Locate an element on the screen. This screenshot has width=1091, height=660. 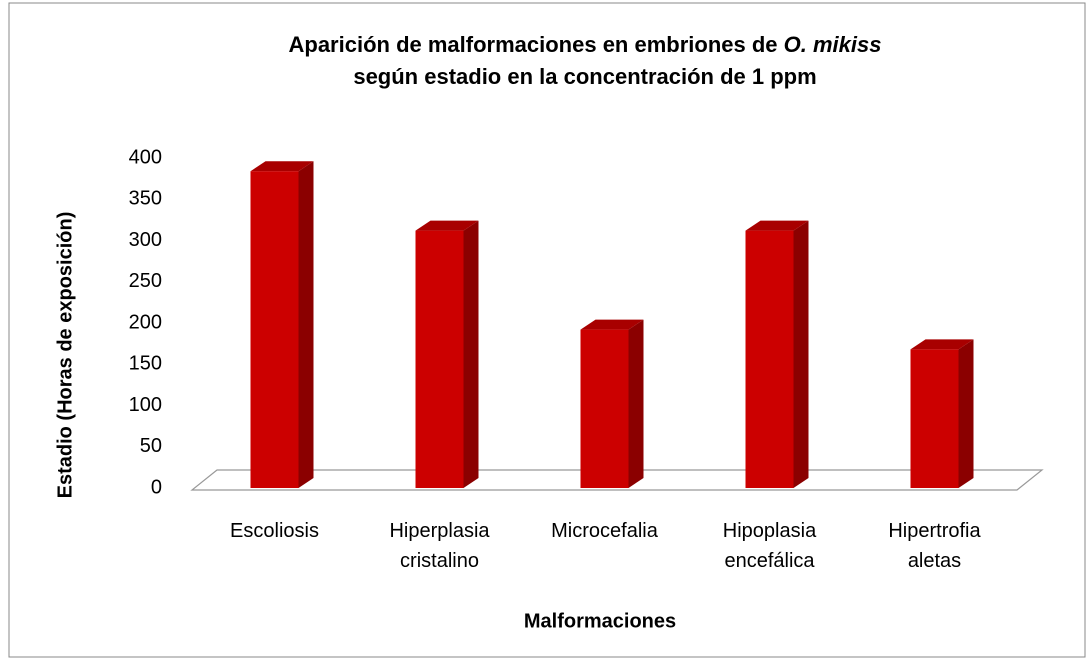
x-tick-label-line: encefálica is located at coordinates (769, 561).